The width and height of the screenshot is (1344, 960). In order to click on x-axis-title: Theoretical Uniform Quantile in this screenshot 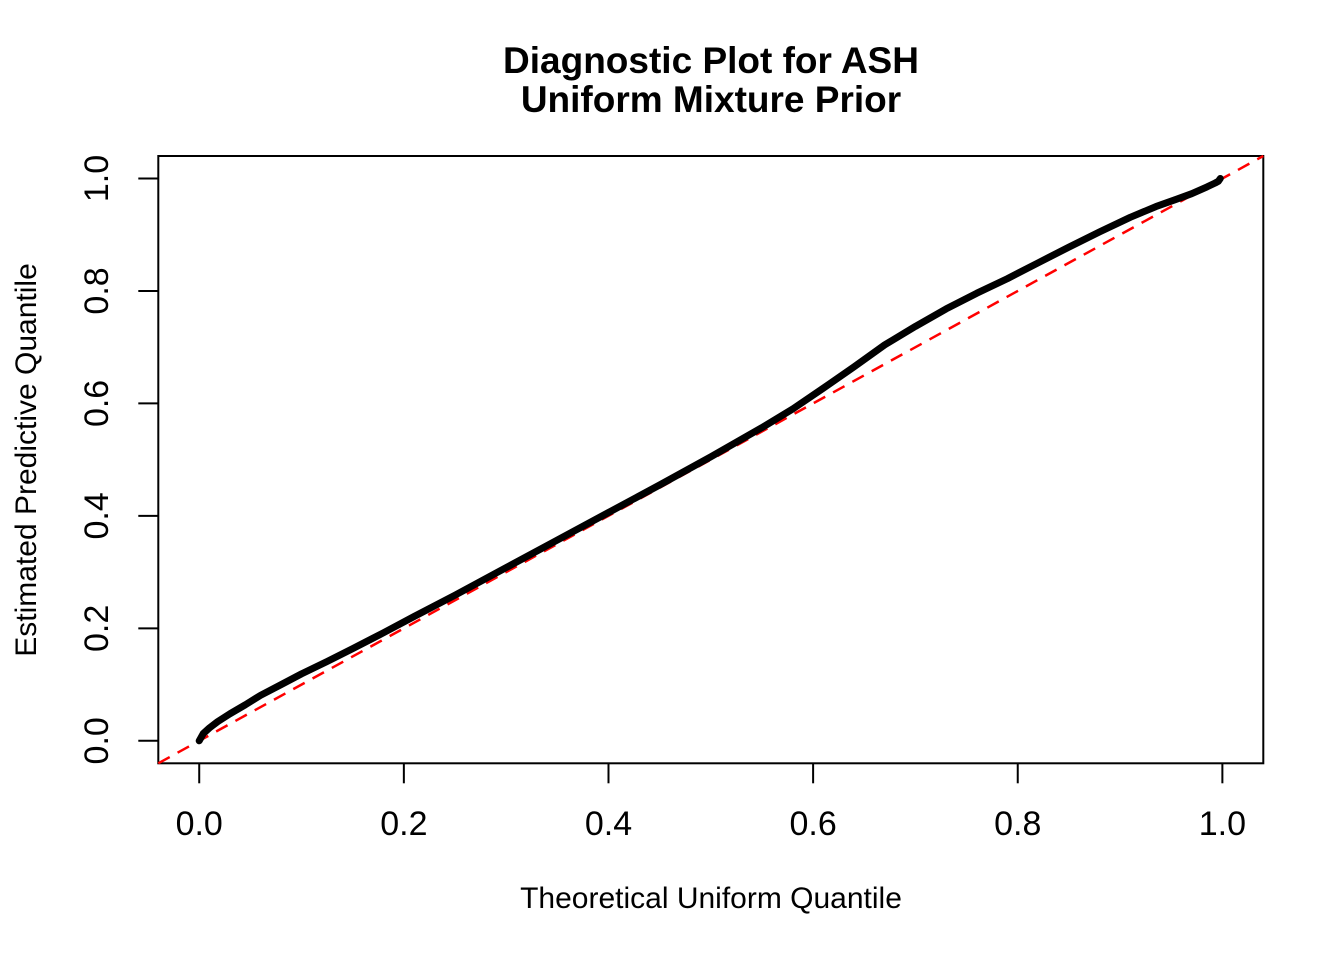, I will do `click(711, 898)`.